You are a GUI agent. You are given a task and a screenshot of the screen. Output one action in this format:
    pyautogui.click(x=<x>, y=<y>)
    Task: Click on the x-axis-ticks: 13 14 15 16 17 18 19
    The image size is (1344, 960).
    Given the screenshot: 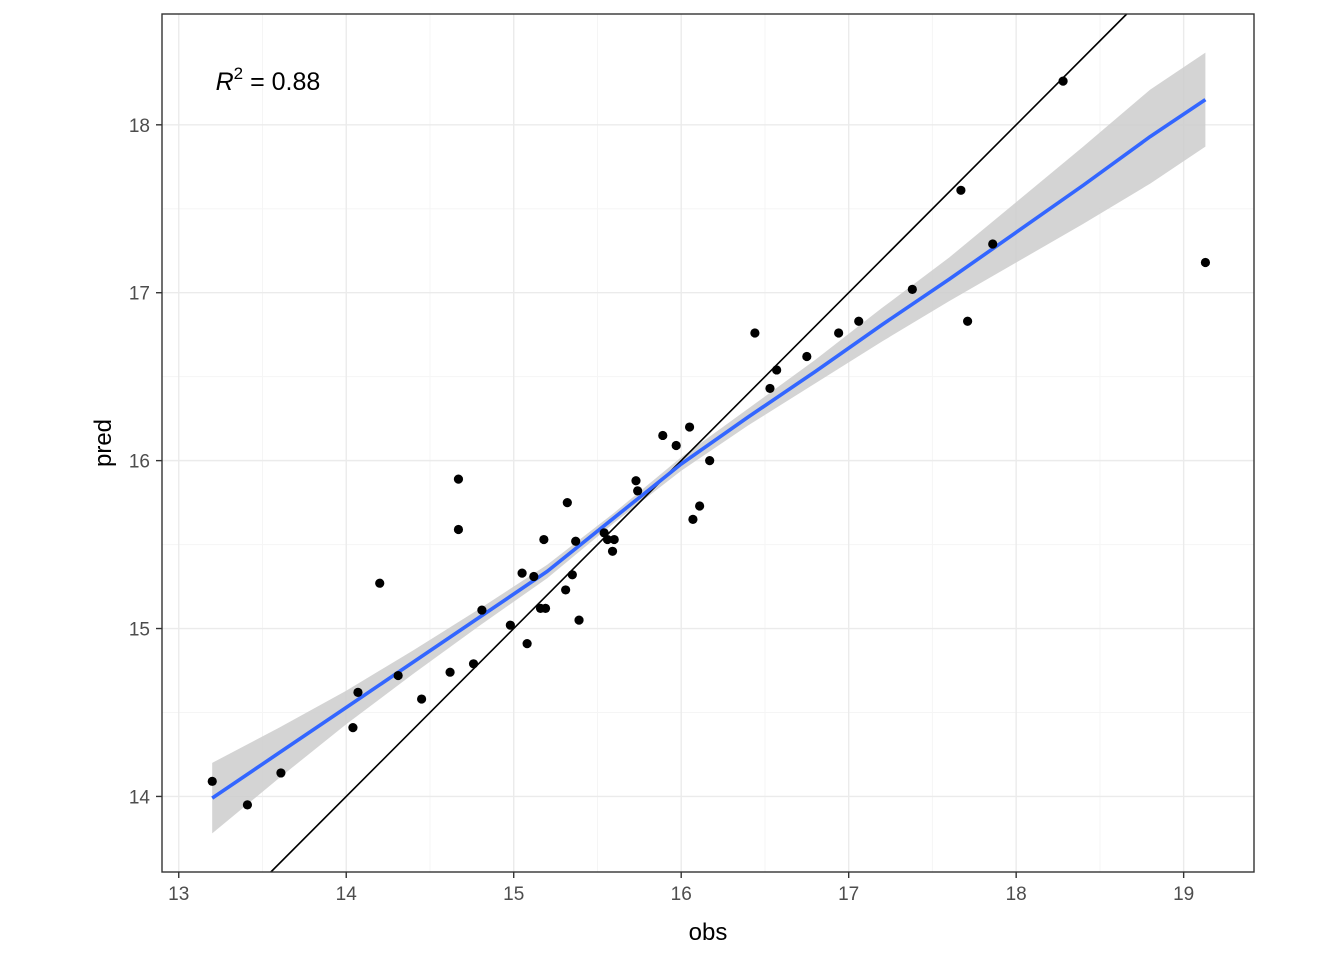 What is the action you would take?
    pyautogui.click(x=681, y=888)
    